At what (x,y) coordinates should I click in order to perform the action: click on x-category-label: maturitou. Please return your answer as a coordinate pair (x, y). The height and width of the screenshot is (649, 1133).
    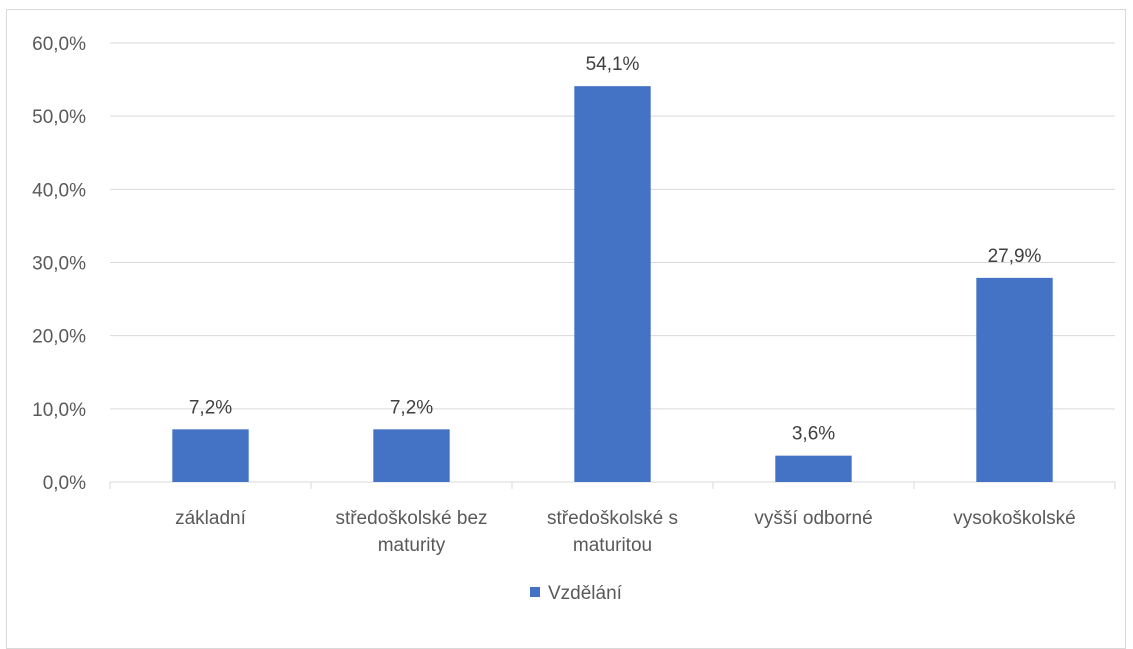
    Looking at the image, I should click on (612, 545).